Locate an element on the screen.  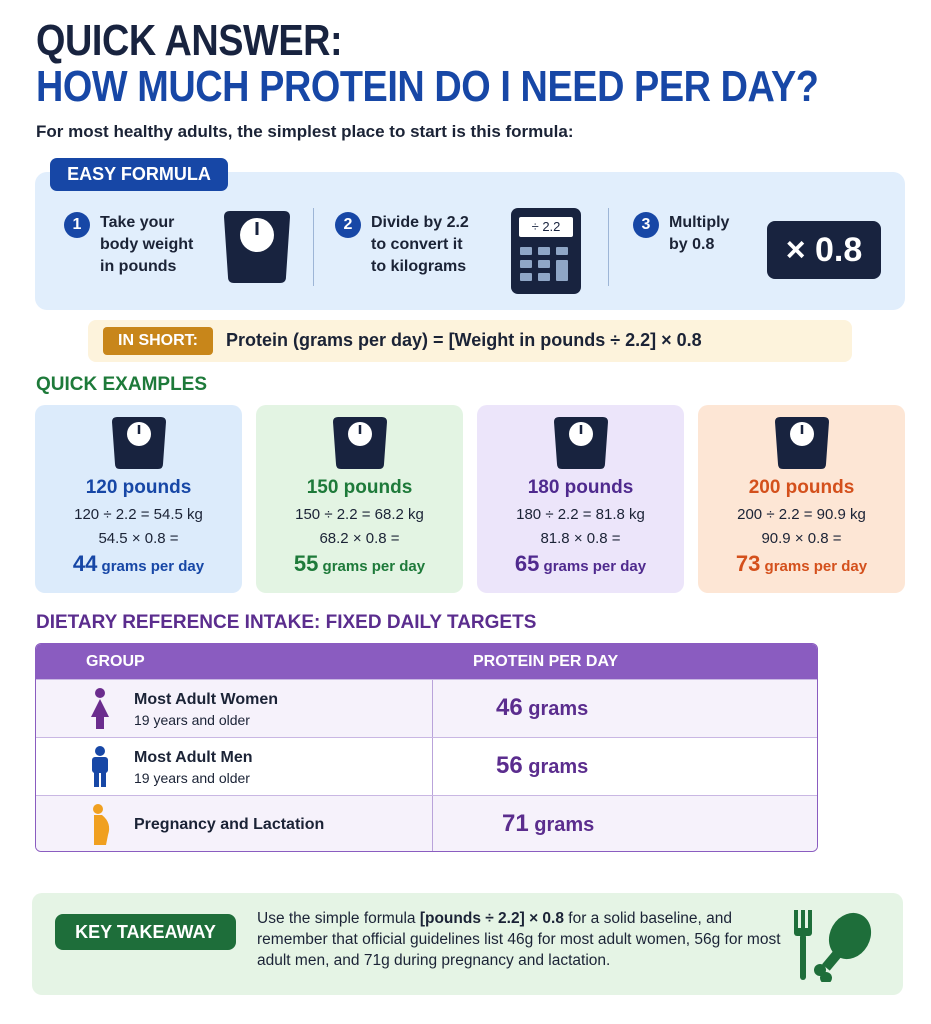
example-pounds: 180 pounds is located at coordinates (580, 487).